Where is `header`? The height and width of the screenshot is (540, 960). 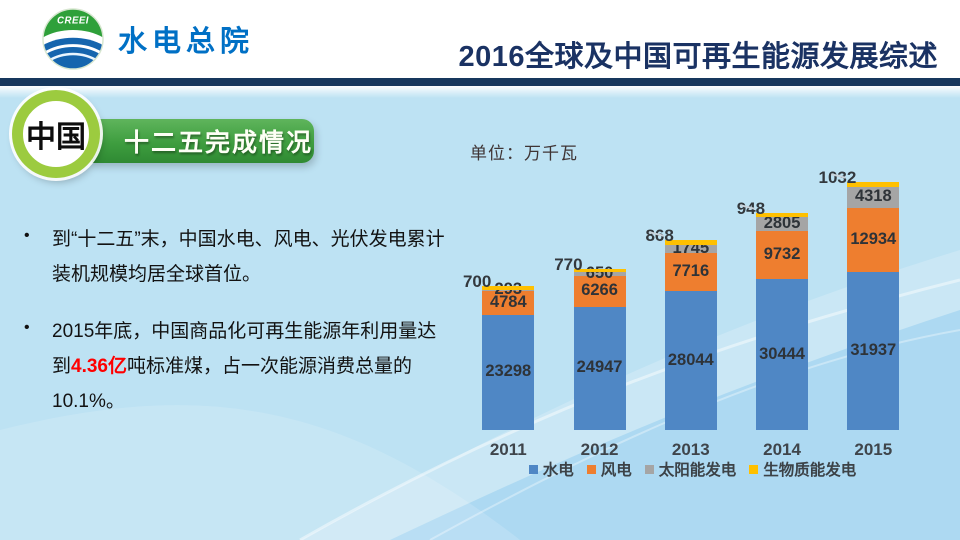 header is located at coordinates (480, 39).